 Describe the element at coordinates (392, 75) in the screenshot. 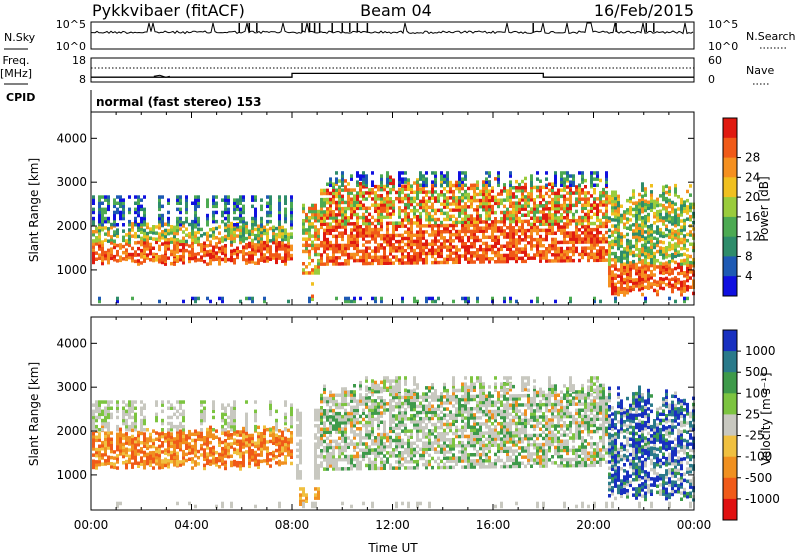

I see `freq-trace` at that location.